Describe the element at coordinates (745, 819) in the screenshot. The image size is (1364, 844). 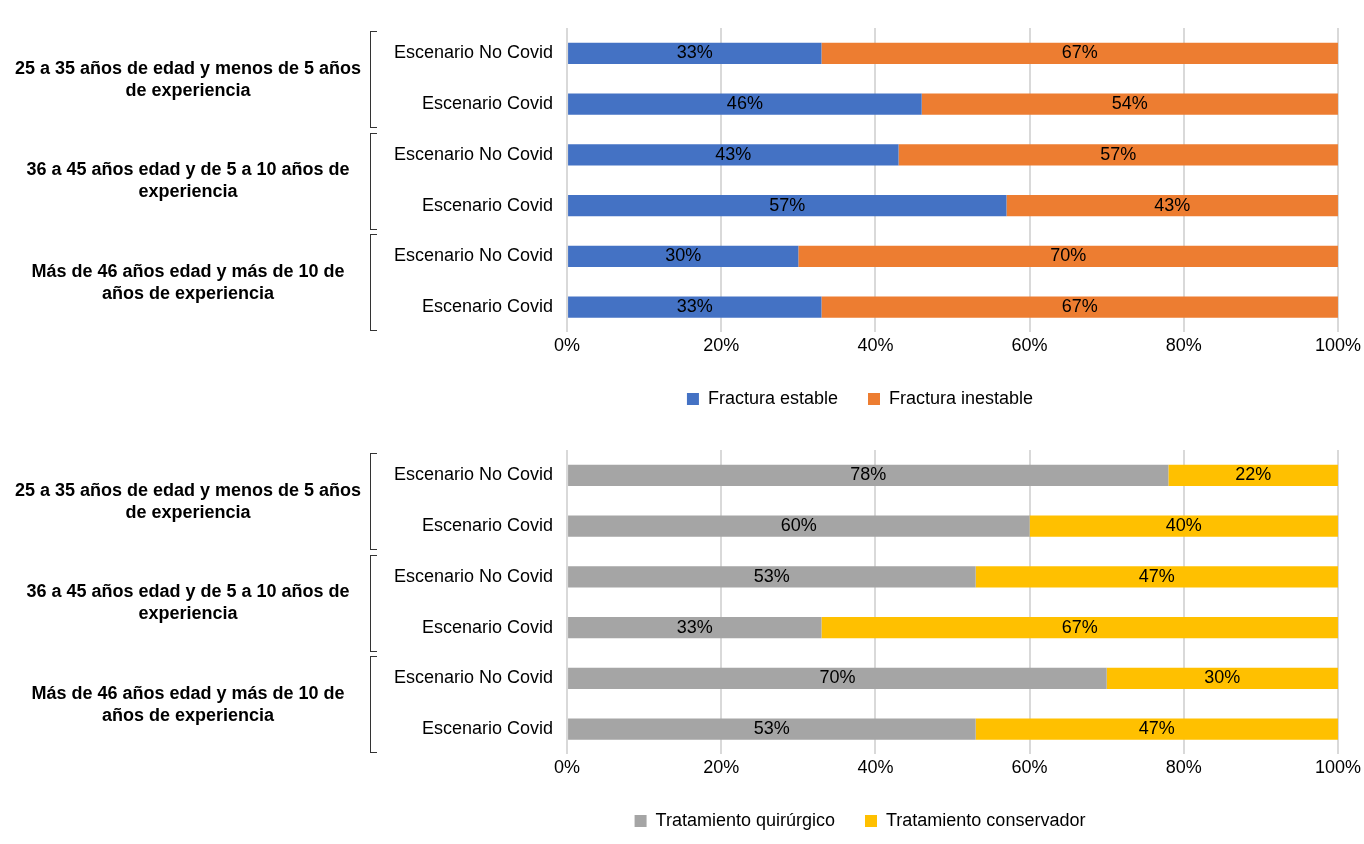
I see `legend-label: Tratamiento quirúrgico` at that location.